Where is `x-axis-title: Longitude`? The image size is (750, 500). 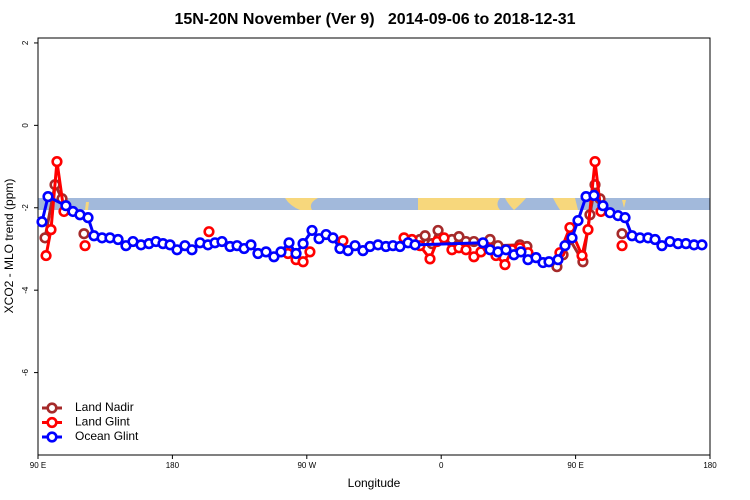
x-axis-title: Longitude is located at coordinates (374, 483).